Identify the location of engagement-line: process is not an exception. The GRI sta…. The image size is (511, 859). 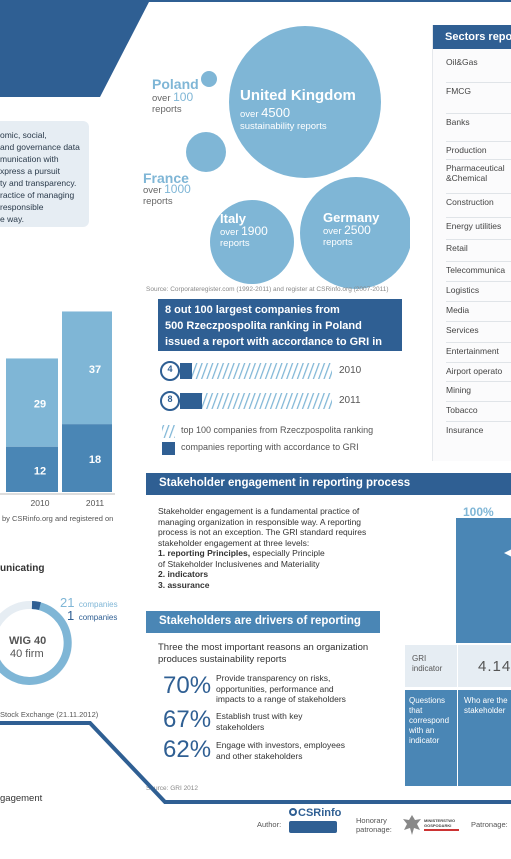
(262, 532).